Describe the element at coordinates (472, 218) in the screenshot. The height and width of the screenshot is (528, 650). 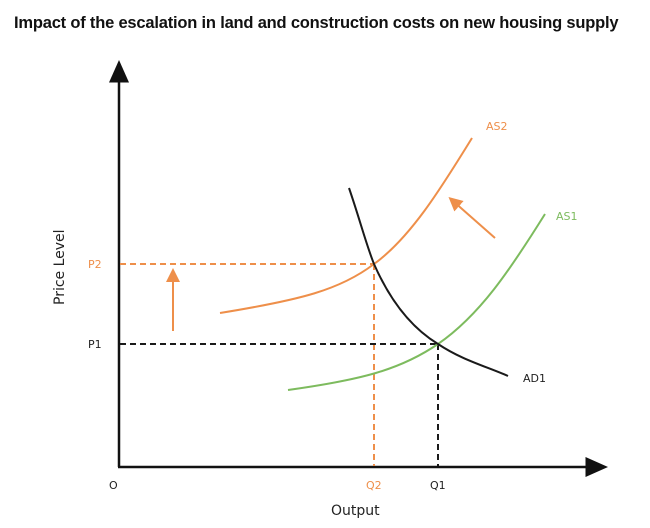
I see `leftward-shift-arrow` at that location.